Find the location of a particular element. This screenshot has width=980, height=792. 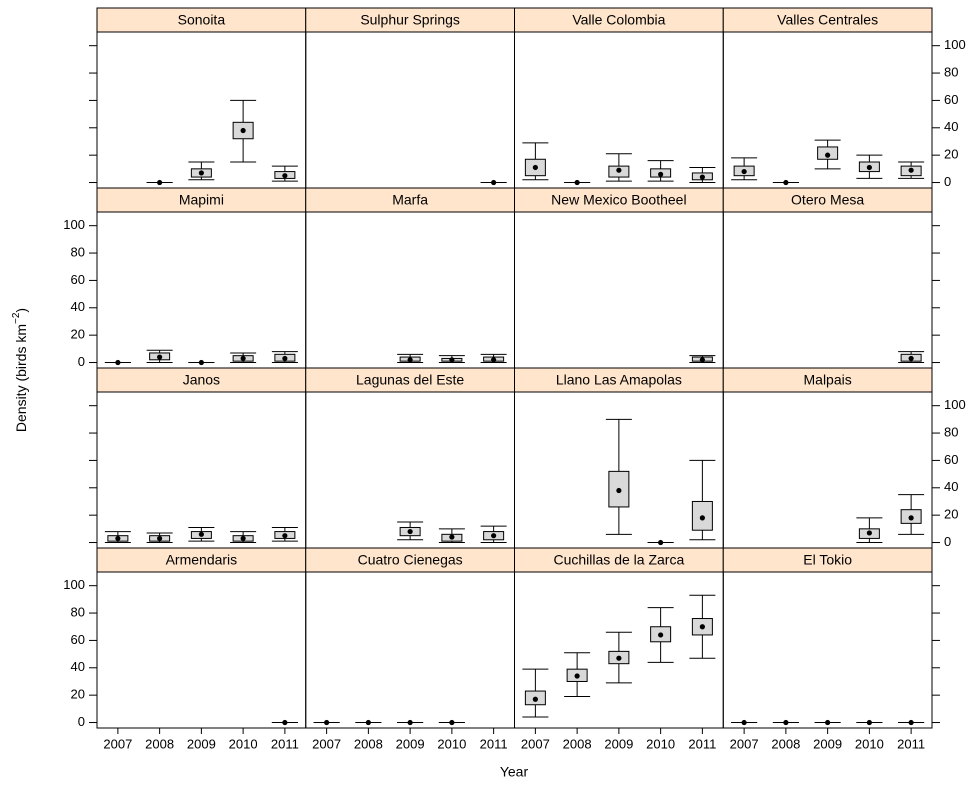

panel-title: Sulphur Springs is located at coordinates (410, 20).